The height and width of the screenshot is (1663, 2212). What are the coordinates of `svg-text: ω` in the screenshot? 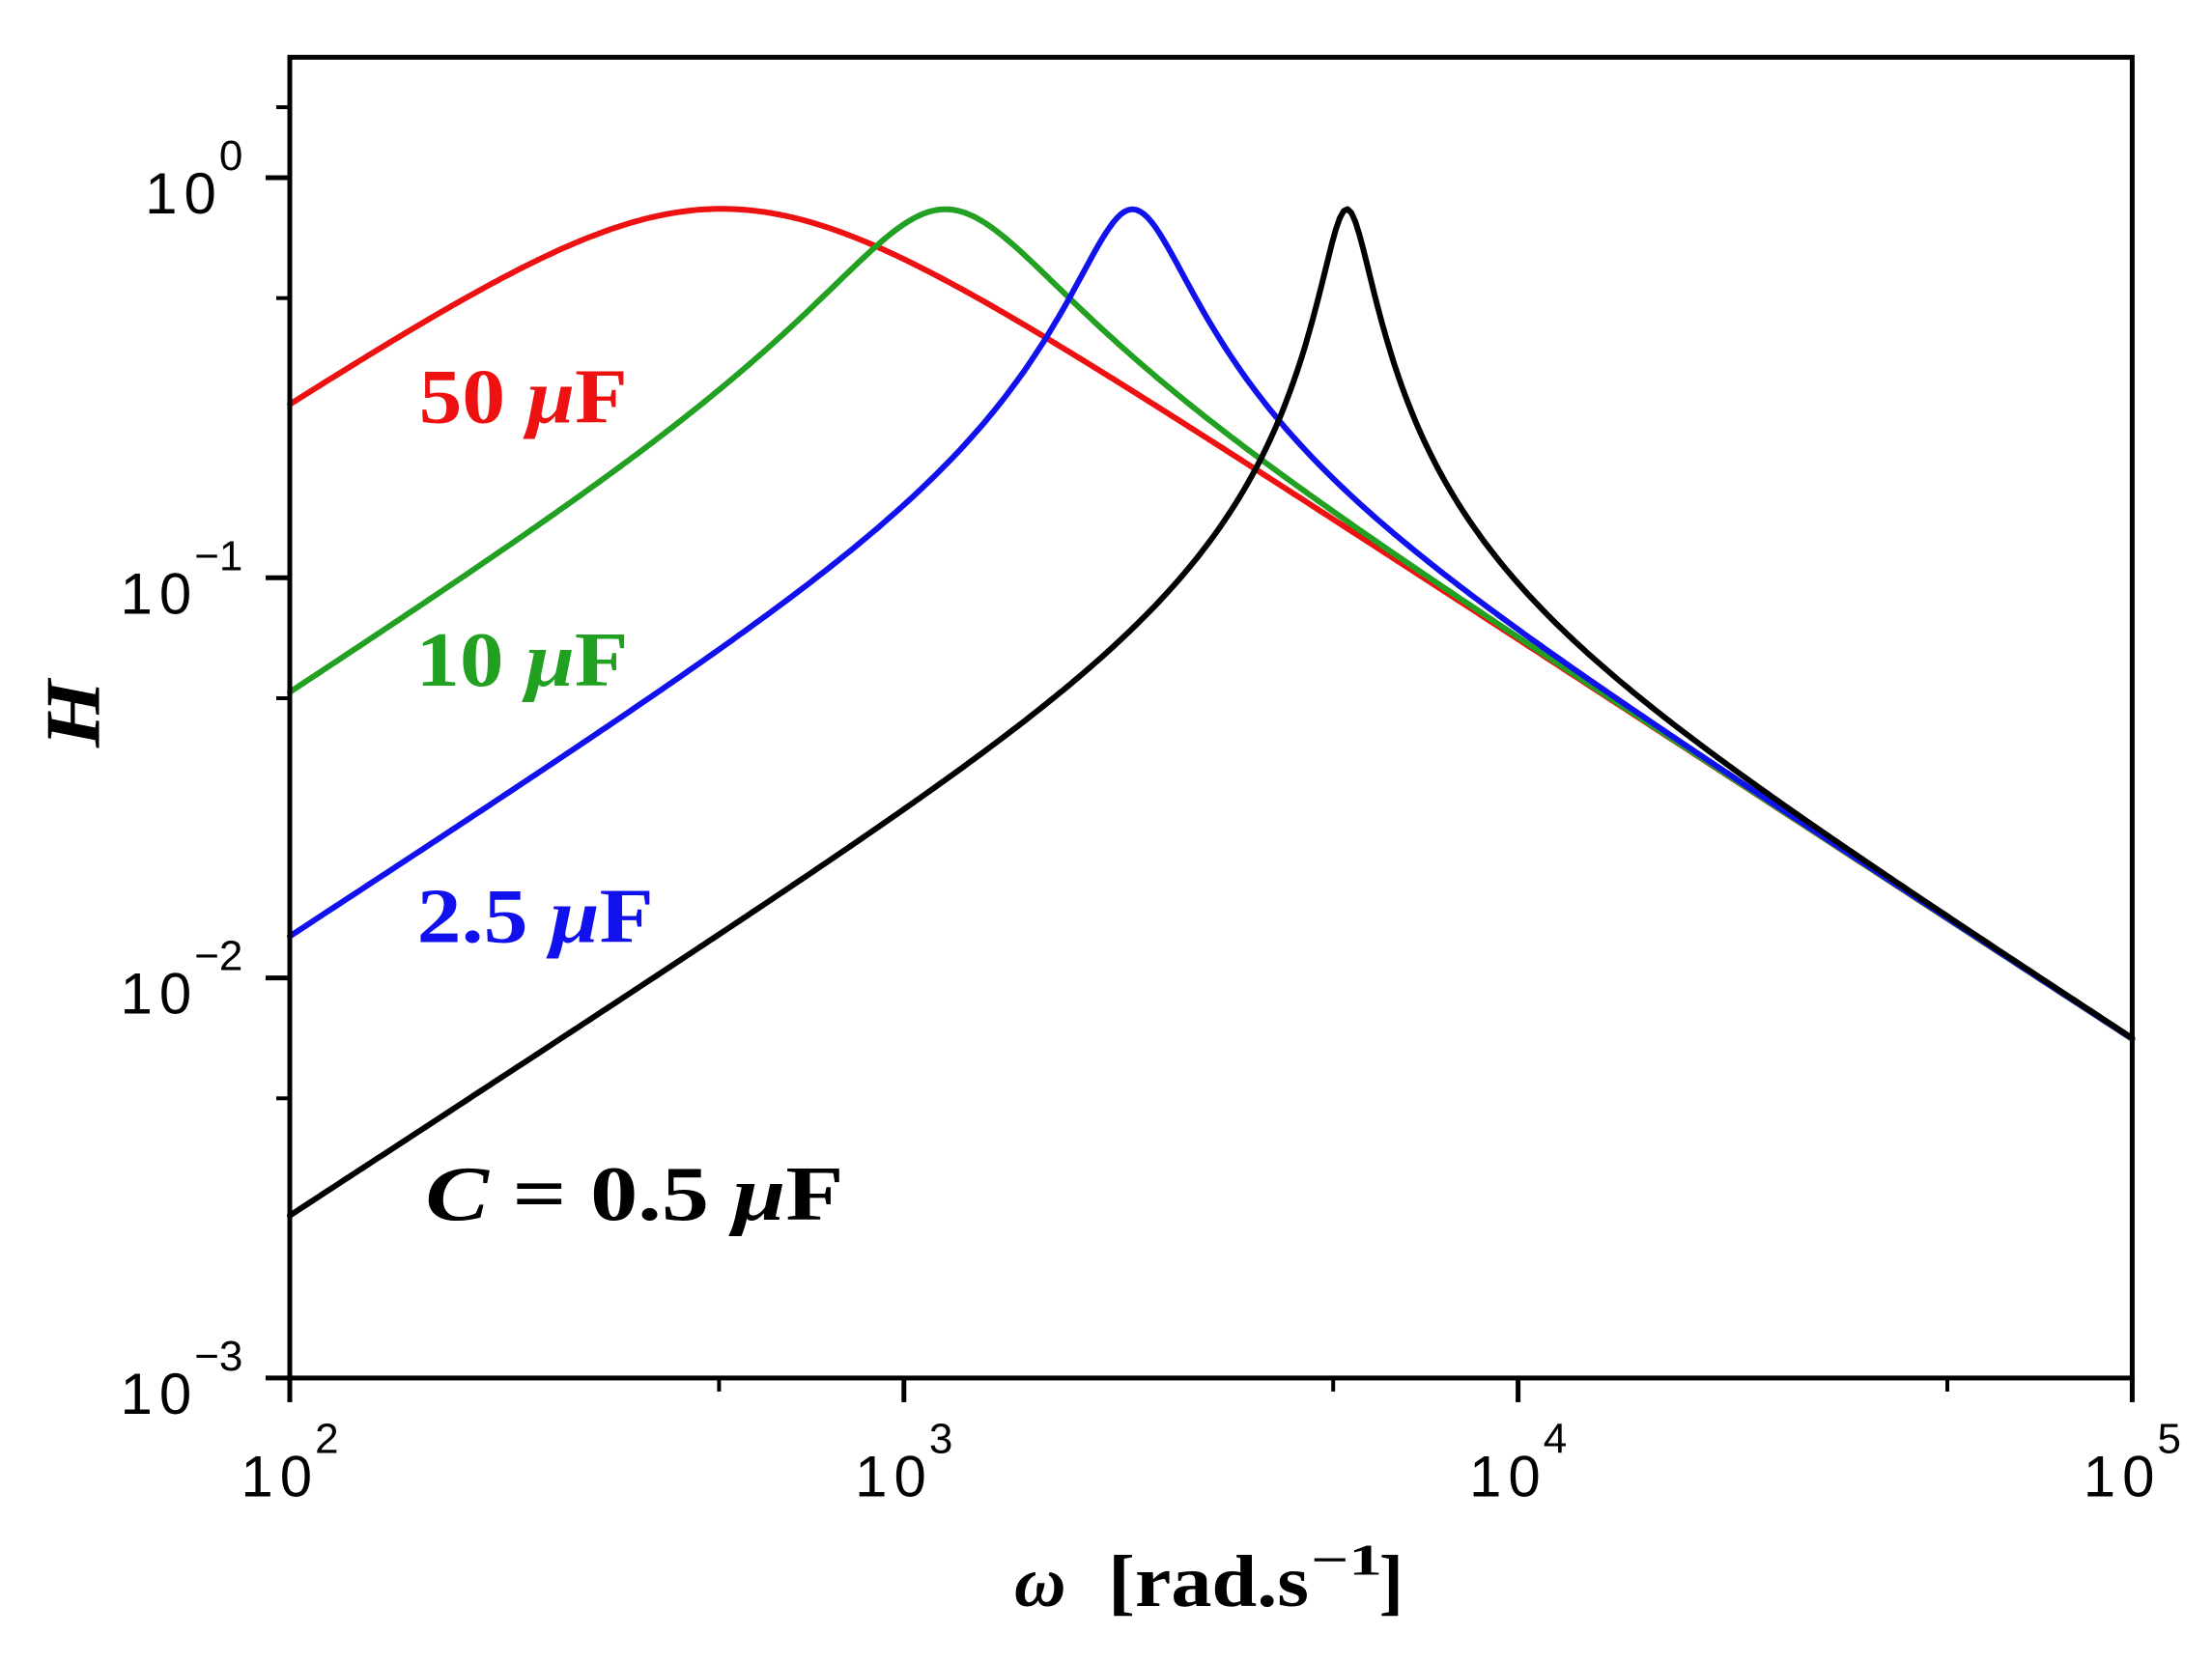 It's located at (1040, 1582).